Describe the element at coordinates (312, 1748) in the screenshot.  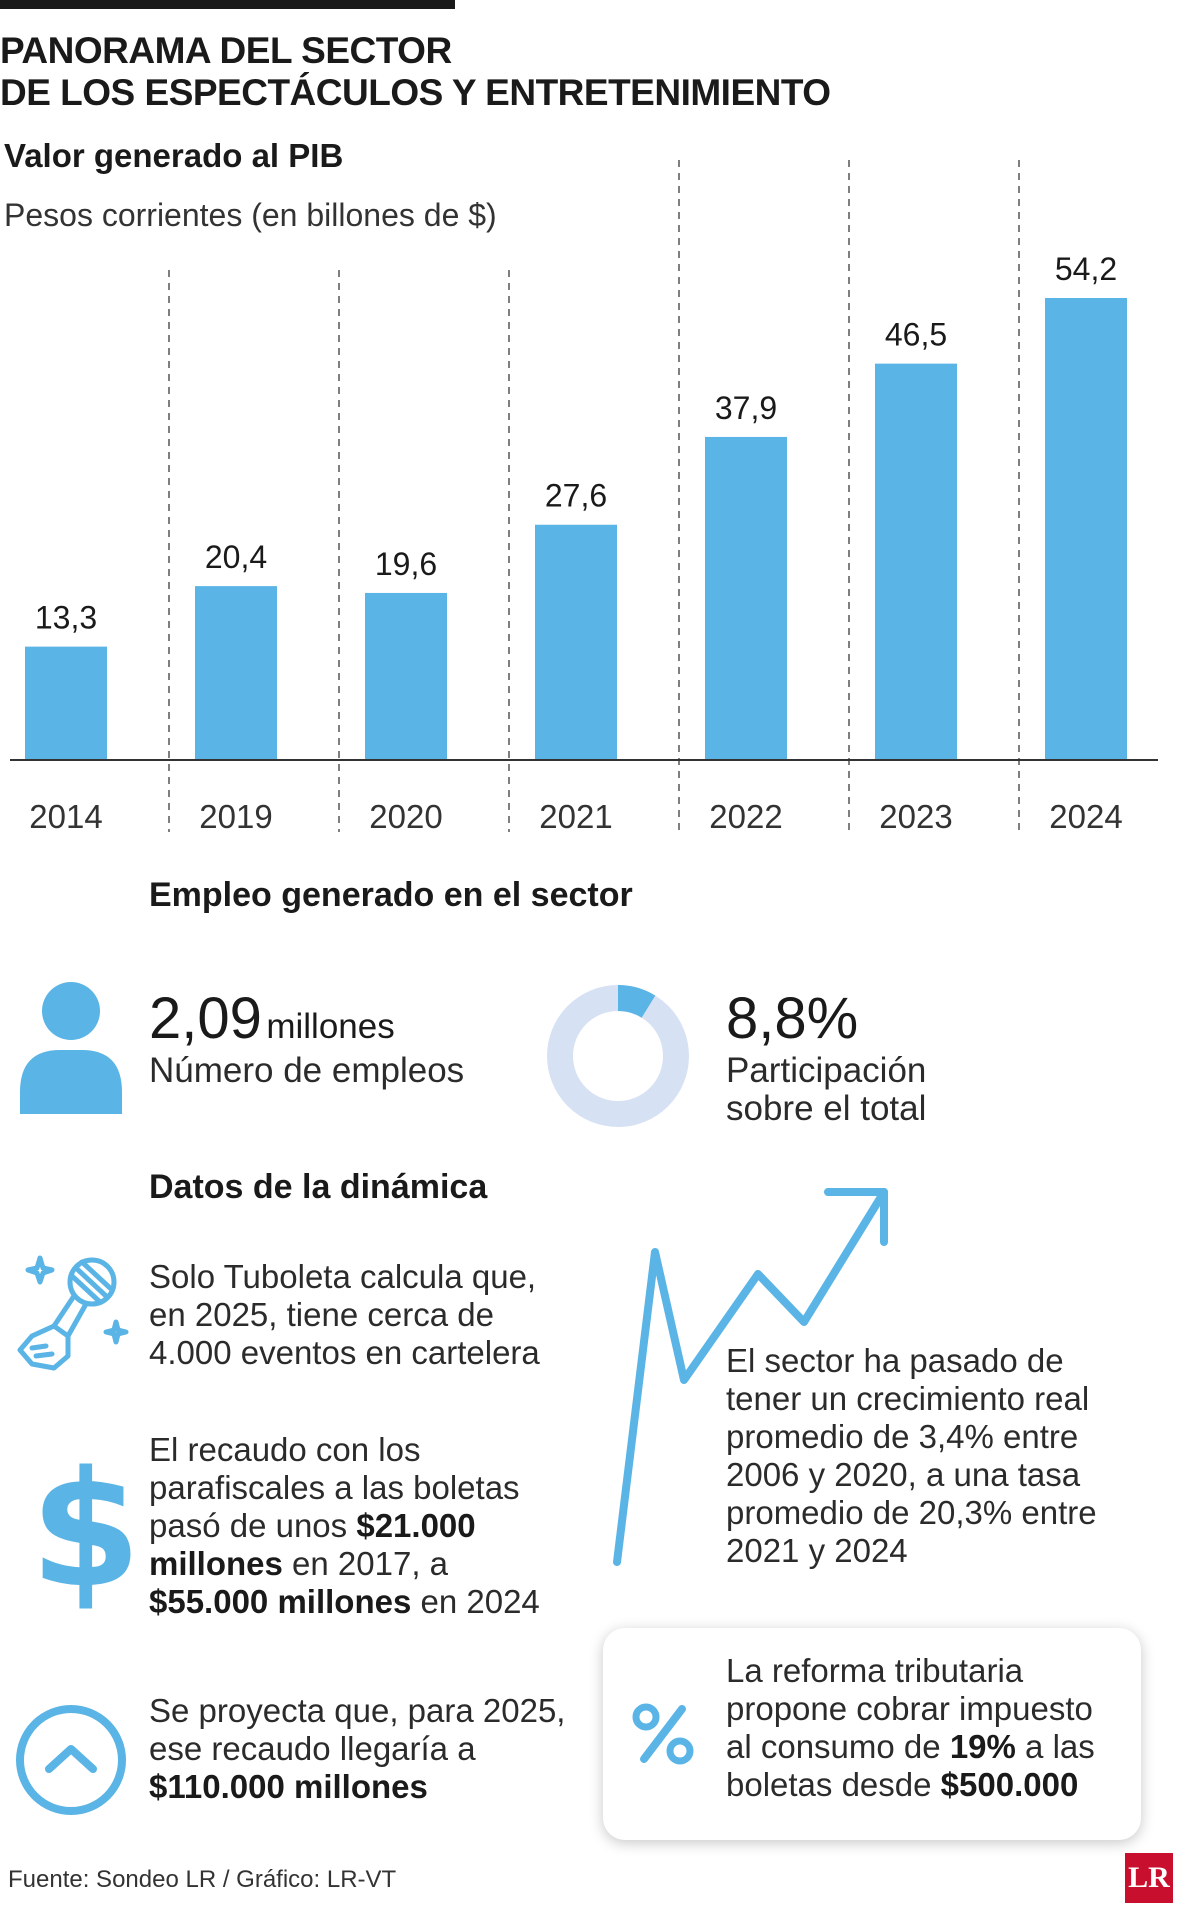
I see `projection-line-2: ese recaudo llegaría a` at that location.